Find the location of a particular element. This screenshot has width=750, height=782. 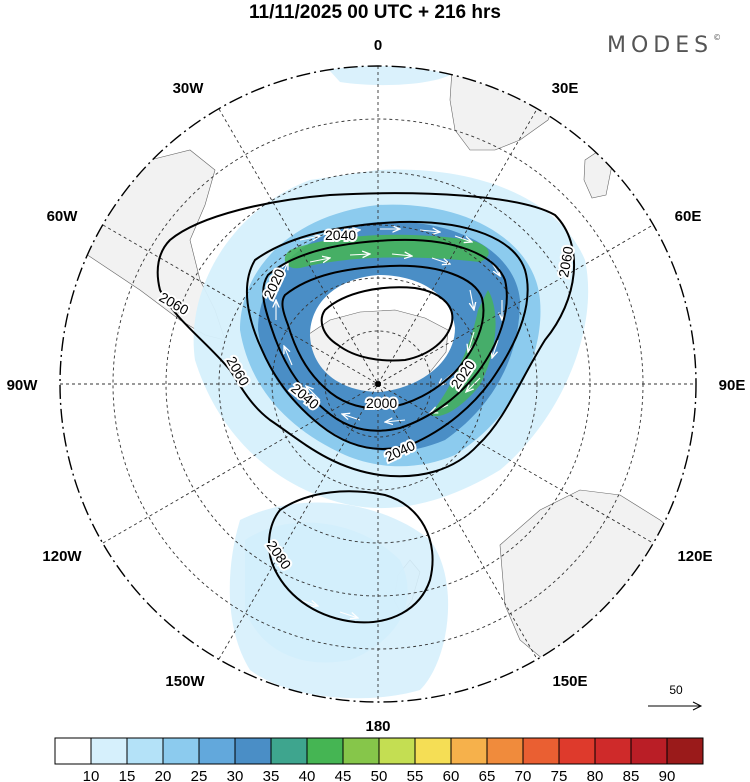

colorbar-tick-label: 20 is located at coordinates (163, 775).